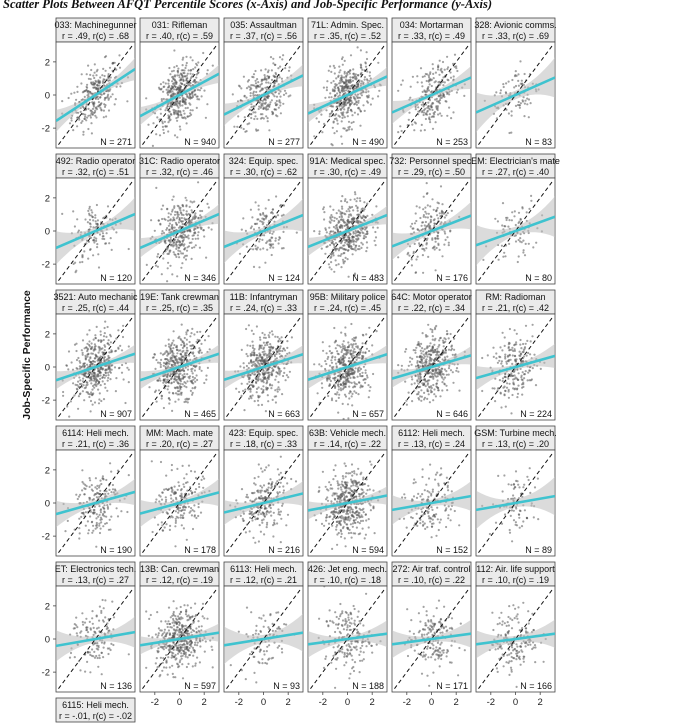 The image size is (678, 727). What do you see at coordinates (263, 302) in the screenshot?
I see `panel-header` at bounding box center [263, 302].